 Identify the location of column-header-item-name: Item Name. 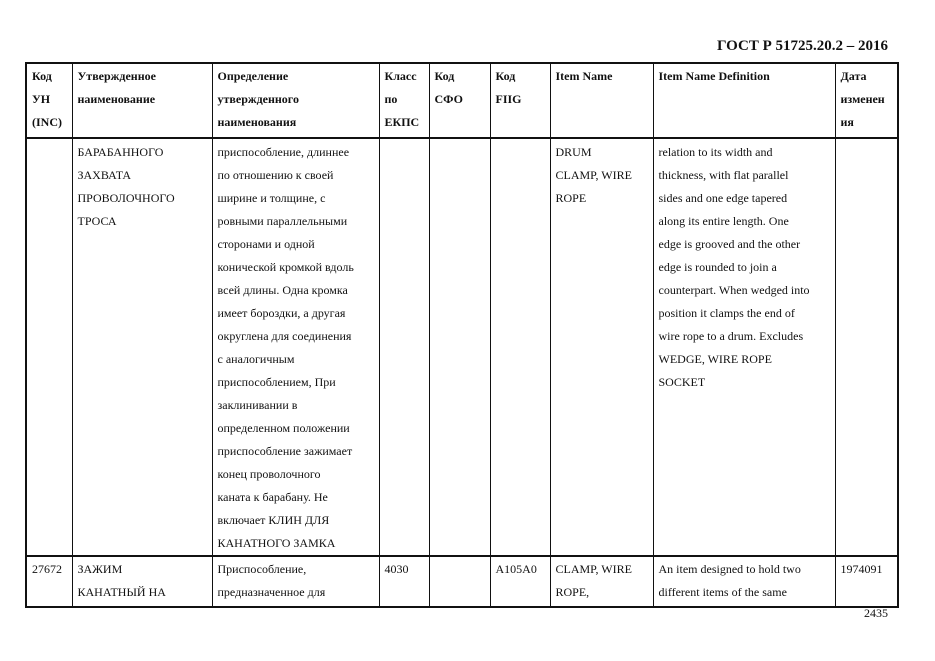
(601, 100).